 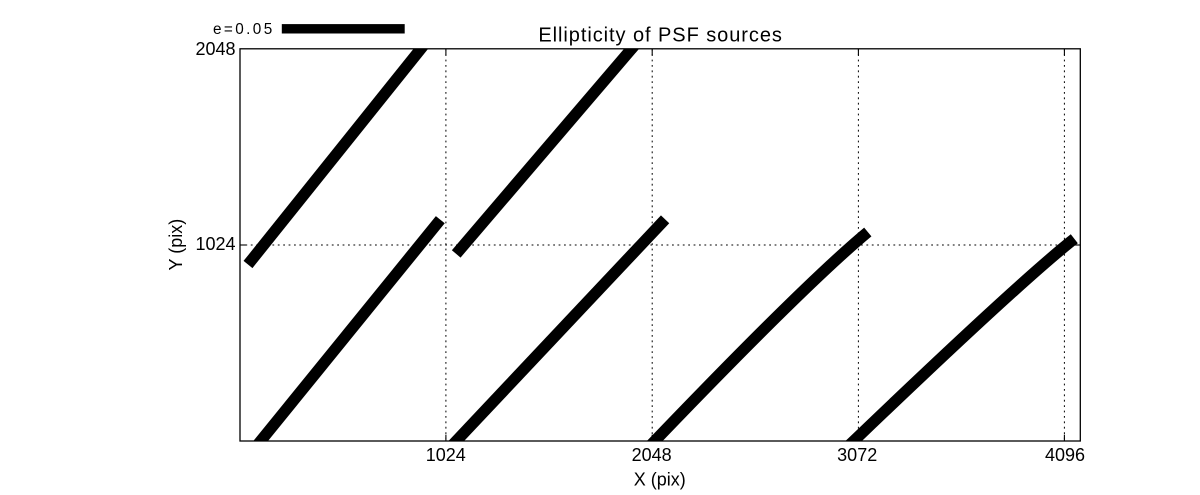 What do you see at coordinates (244, 29) in the screenshot?
I see `svg-text: e=0.05` at bounding box center [244, 29].